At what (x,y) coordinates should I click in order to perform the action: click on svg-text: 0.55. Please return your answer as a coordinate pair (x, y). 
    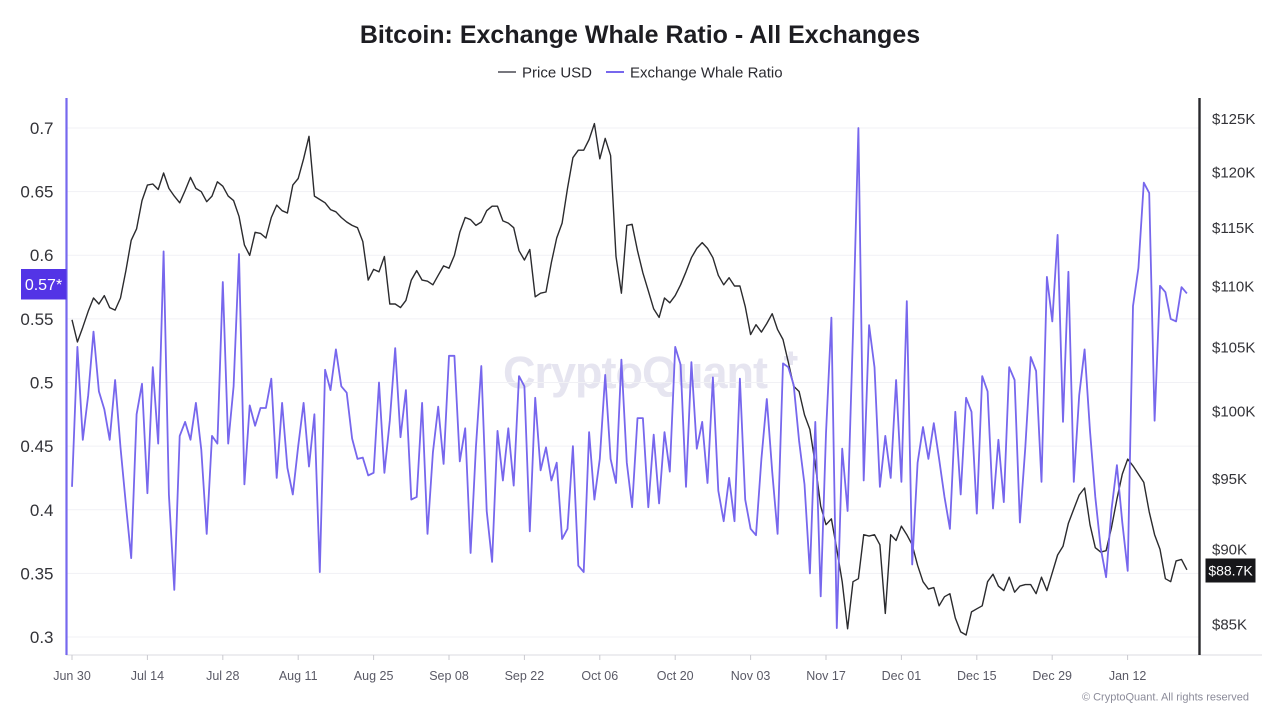
    Looking at the image, I should click on (36, 319).